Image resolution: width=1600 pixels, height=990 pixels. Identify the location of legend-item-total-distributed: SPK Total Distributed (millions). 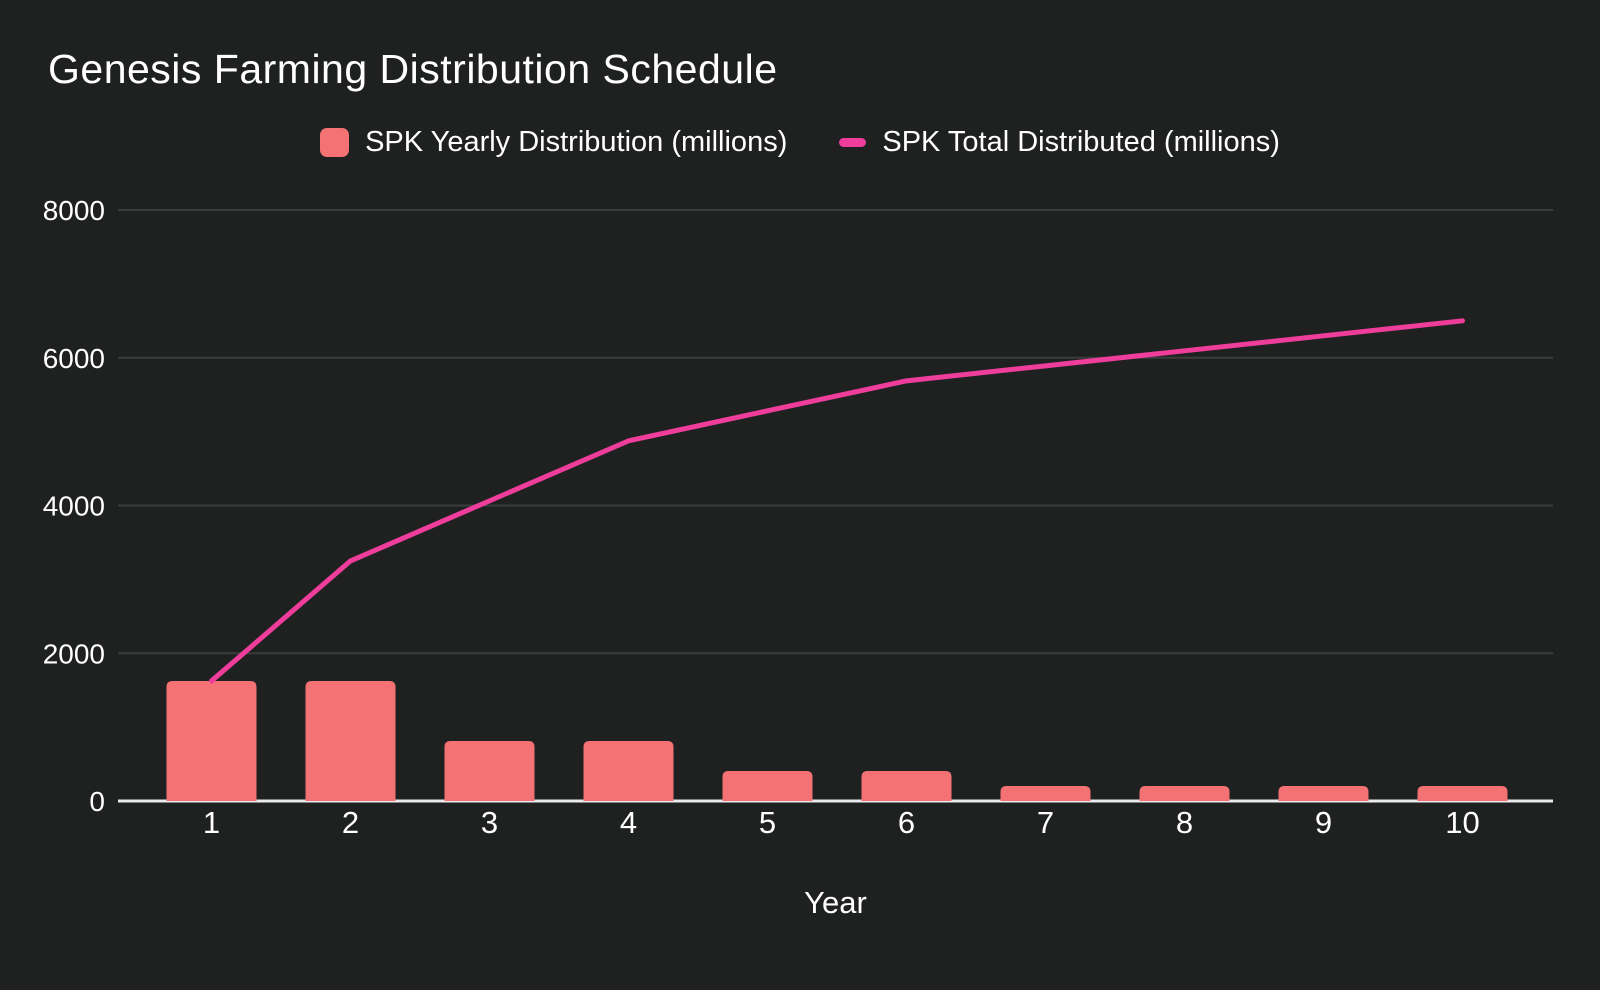
(1059, 142).